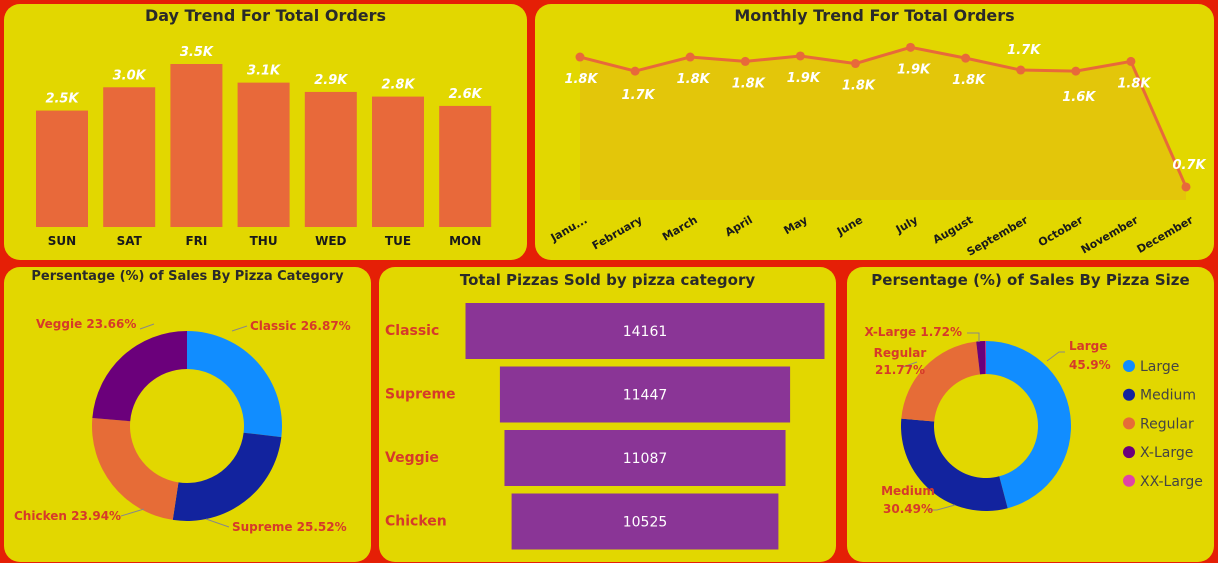  What do you see at coordinates (941, 381) in the screenshot?
I see `size-slice-regular` at bounding box center [941, 381].